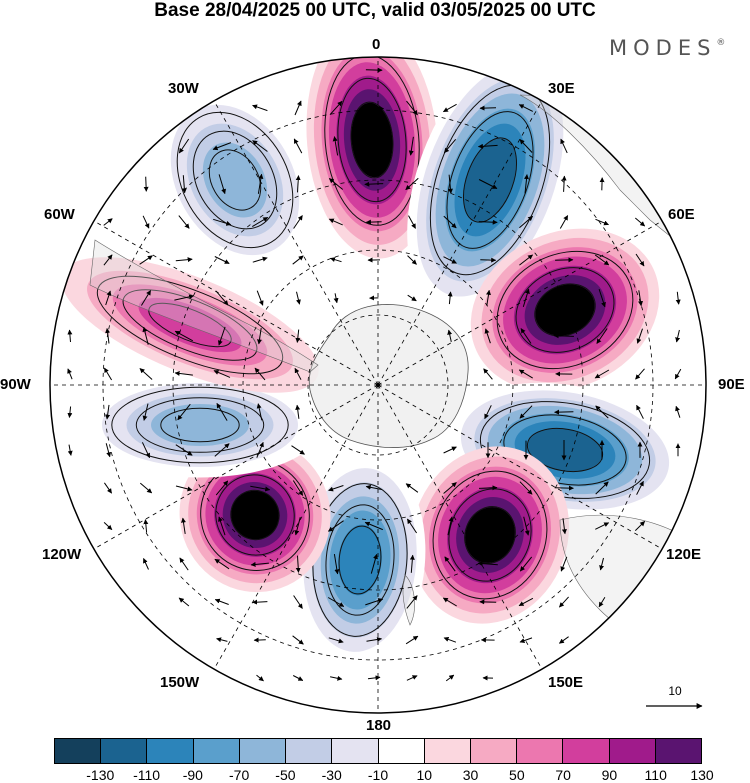  I want to click on colorbar-tick-label: -50, so click(285, 775).